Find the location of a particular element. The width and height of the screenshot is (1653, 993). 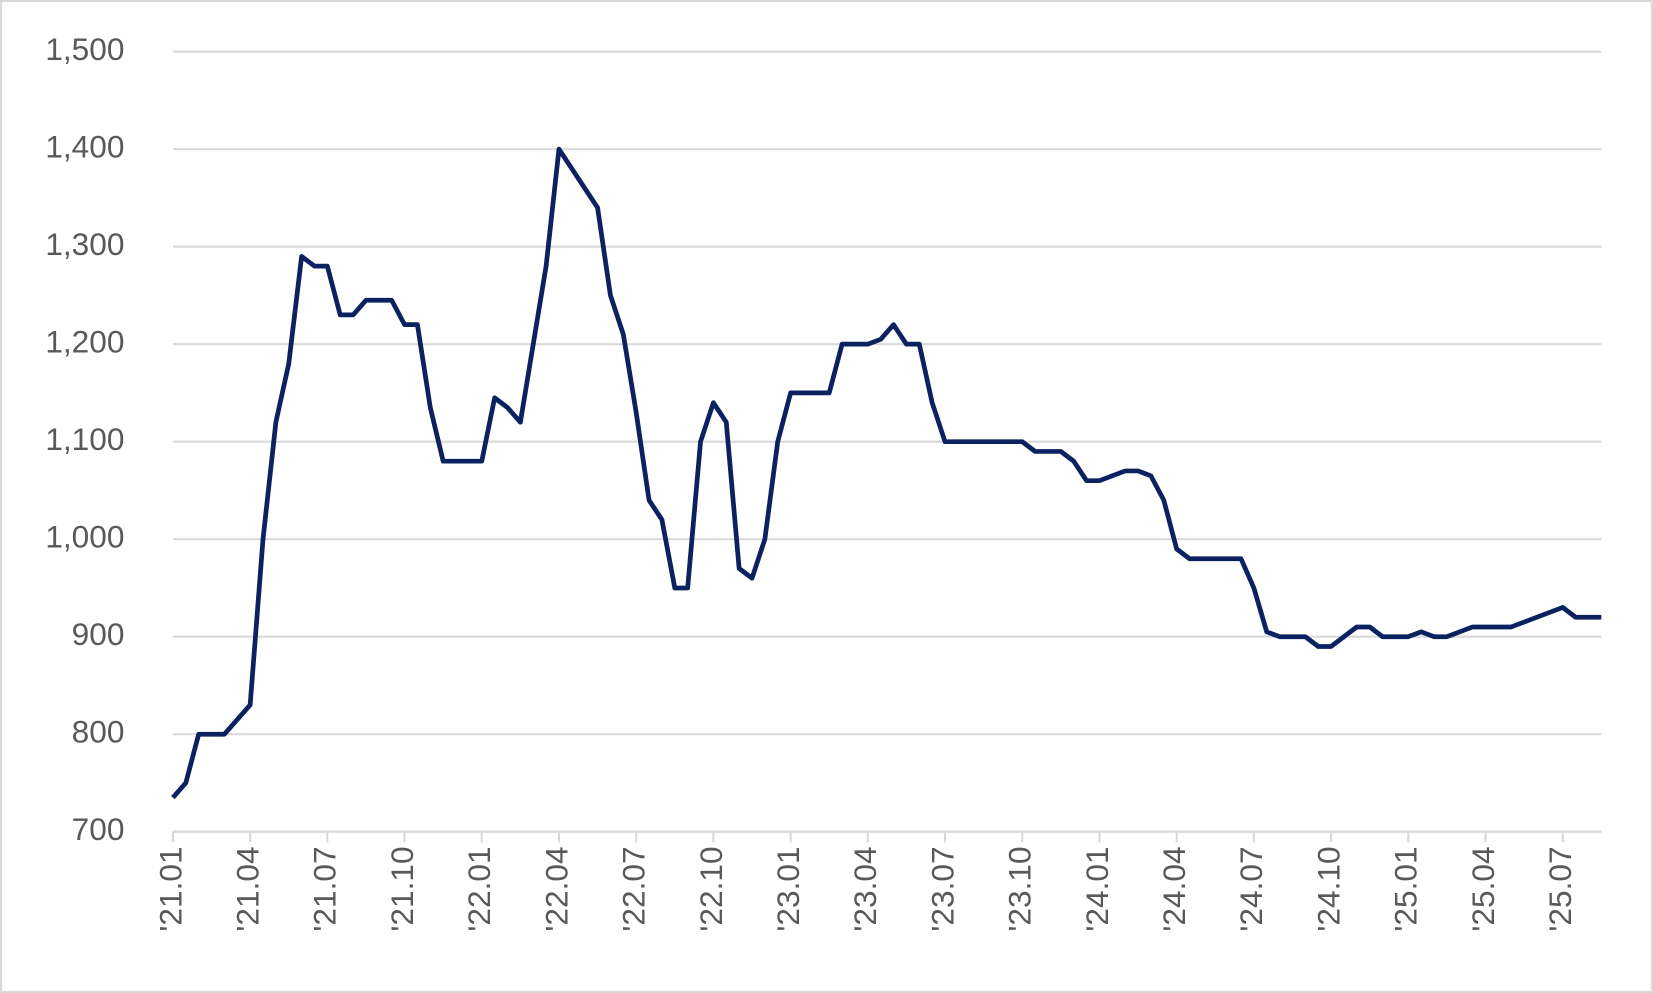

x-tick-label: '23.07 is located at coordinates (942, 888).